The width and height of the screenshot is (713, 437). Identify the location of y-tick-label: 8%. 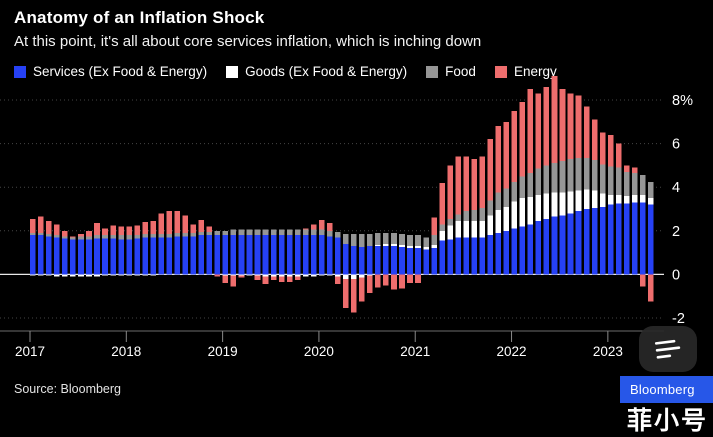
(682, 101).